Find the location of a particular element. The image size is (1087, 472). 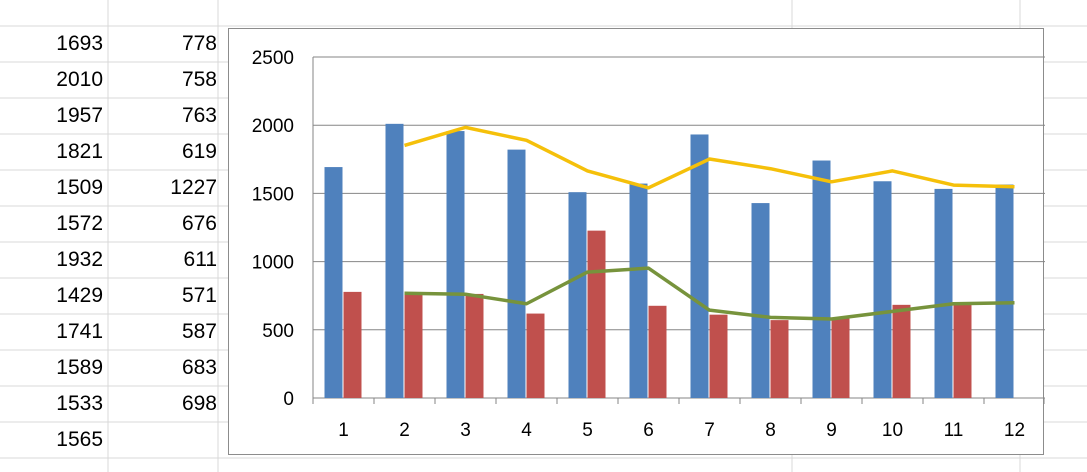

cell-b: 619 is located at coordinates (199, 151).